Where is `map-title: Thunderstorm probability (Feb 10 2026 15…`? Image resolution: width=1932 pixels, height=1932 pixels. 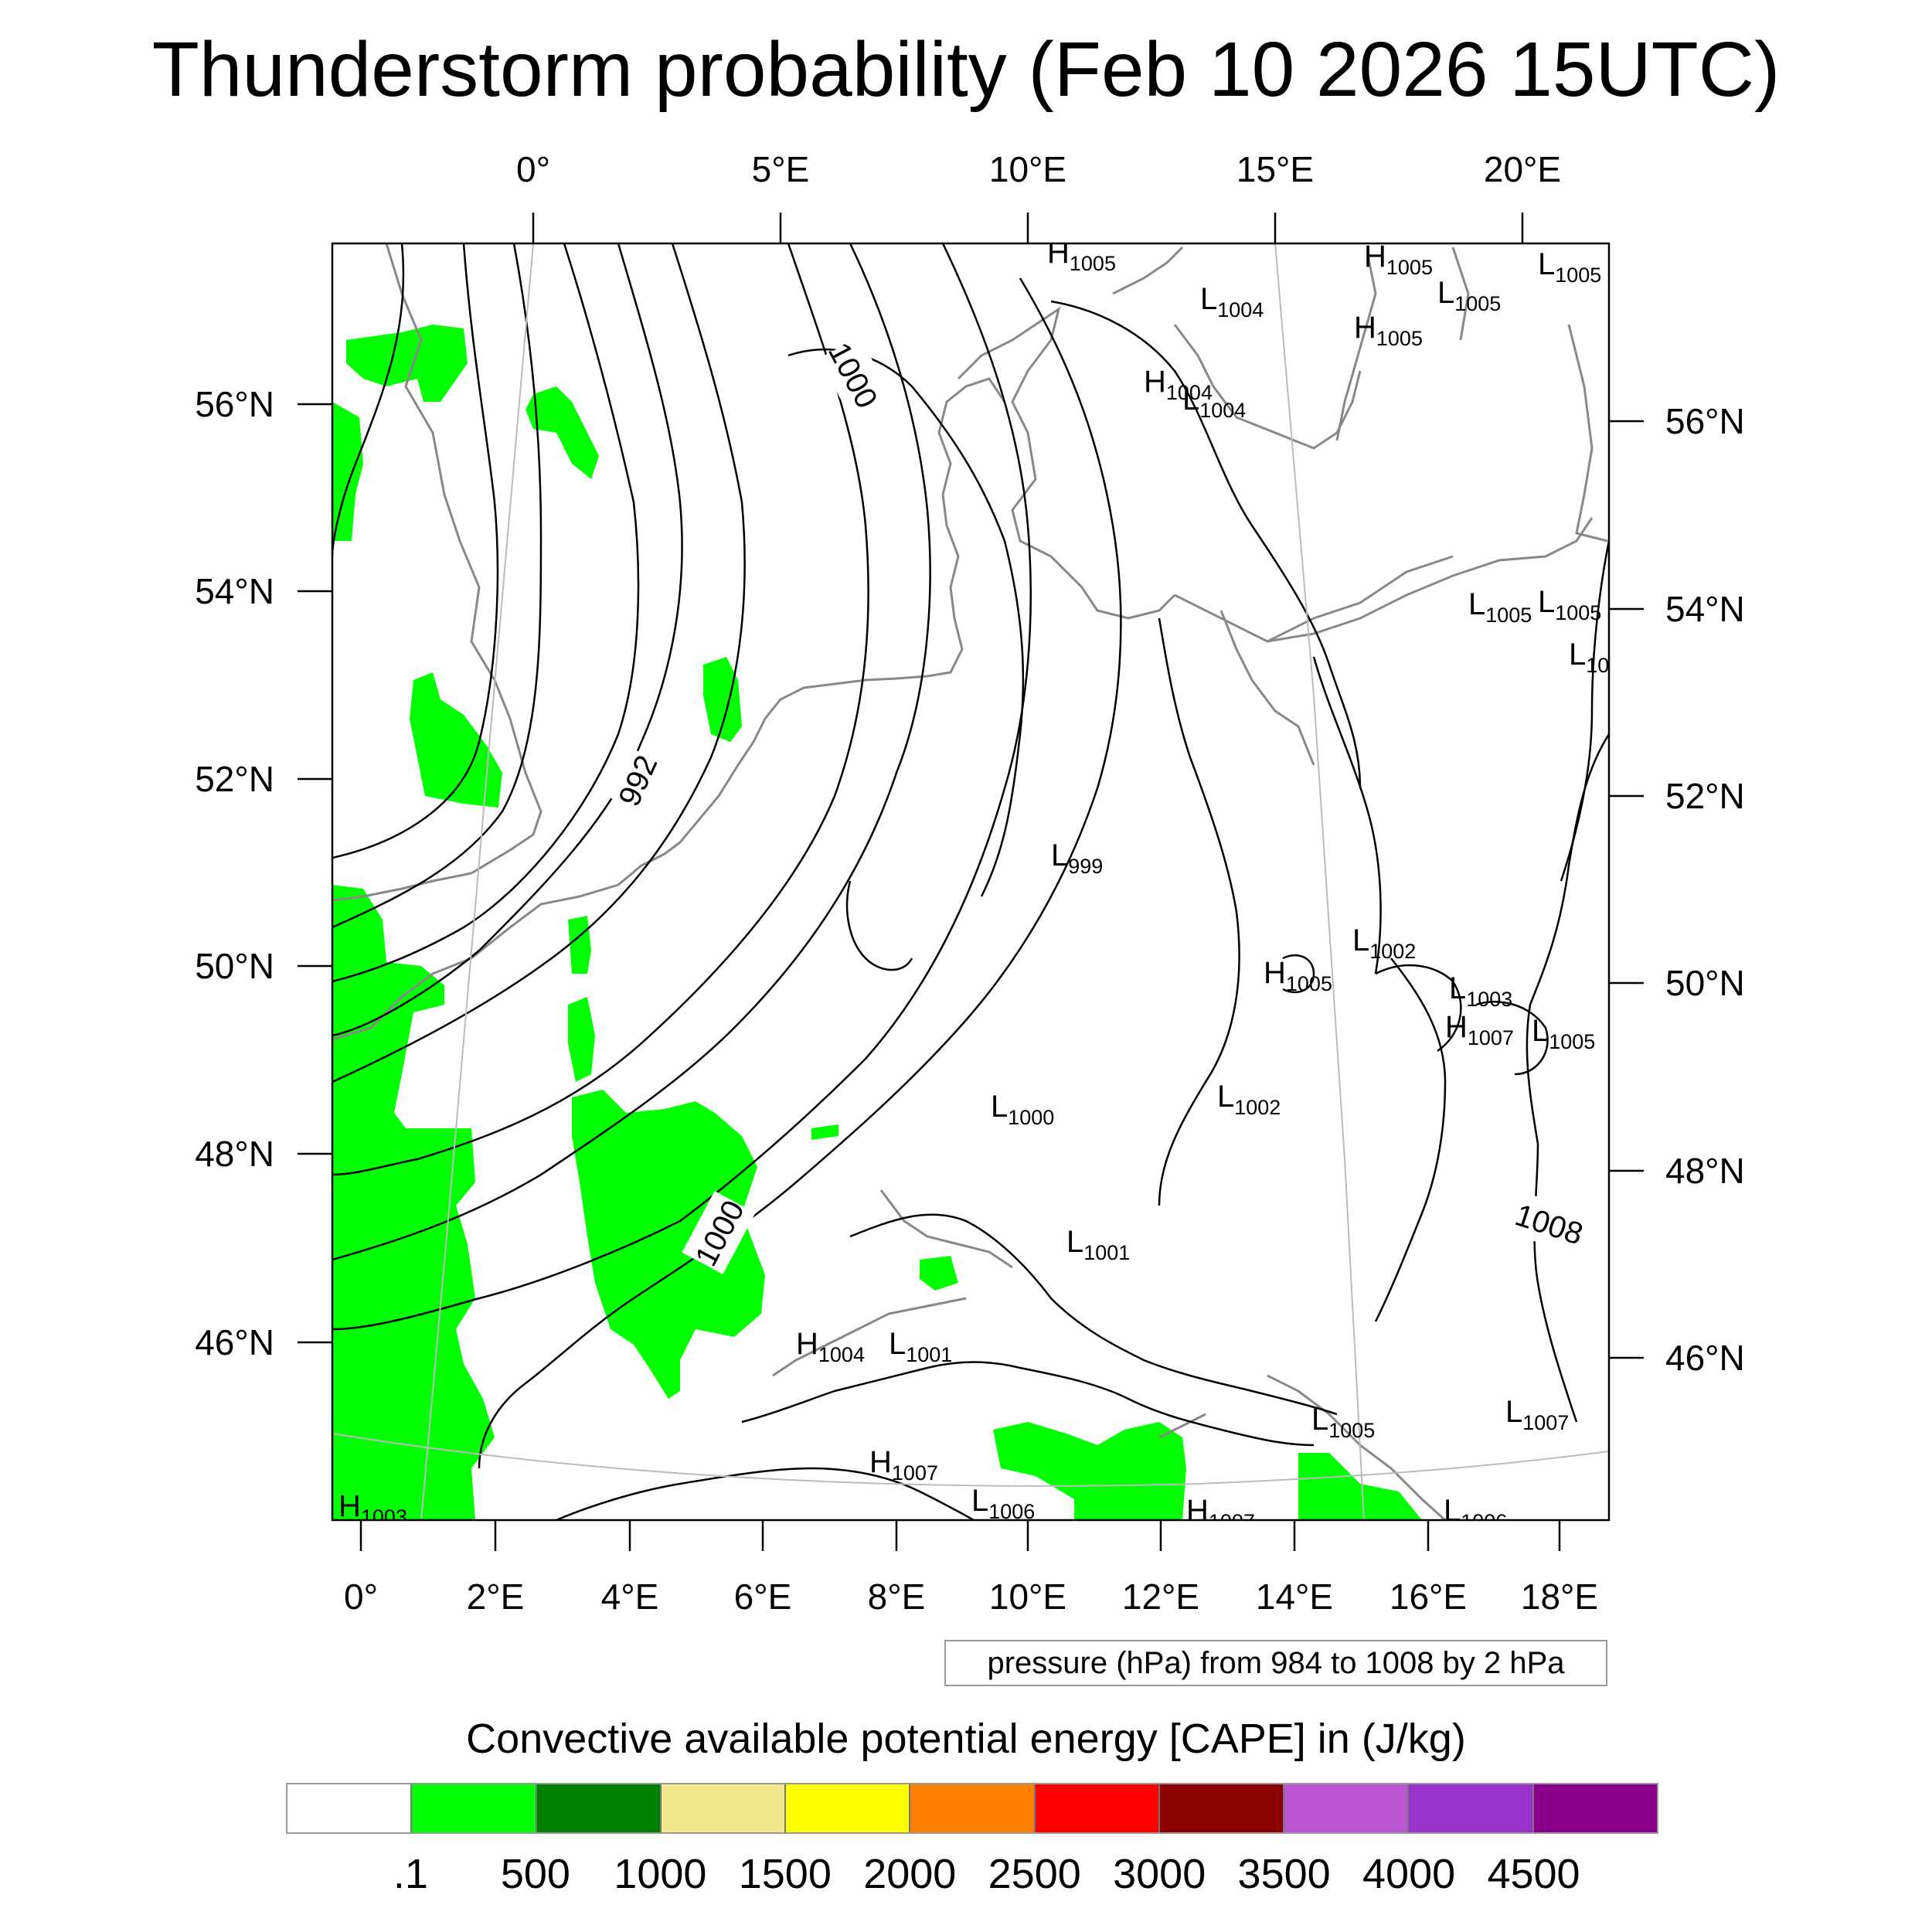
map-title: Thunderstorm probability (Feb 10 2026 15… is located at coordinates (966, 70).